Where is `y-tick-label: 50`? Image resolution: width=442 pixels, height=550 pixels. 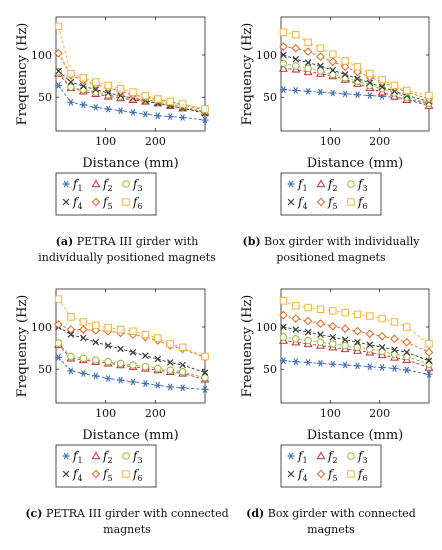 y-tick-label: 50 is located at coordinates (270, 97).